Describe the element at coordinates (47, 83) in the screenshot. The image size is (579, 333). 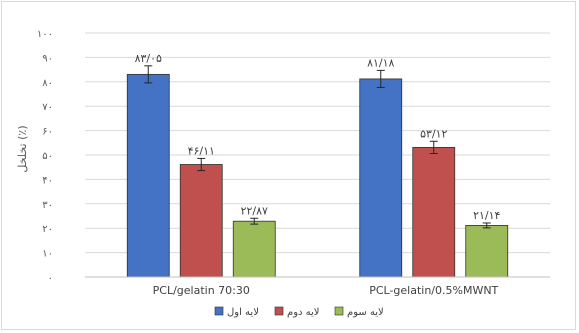
I see `y-tick-label: ۸۰` at that location.